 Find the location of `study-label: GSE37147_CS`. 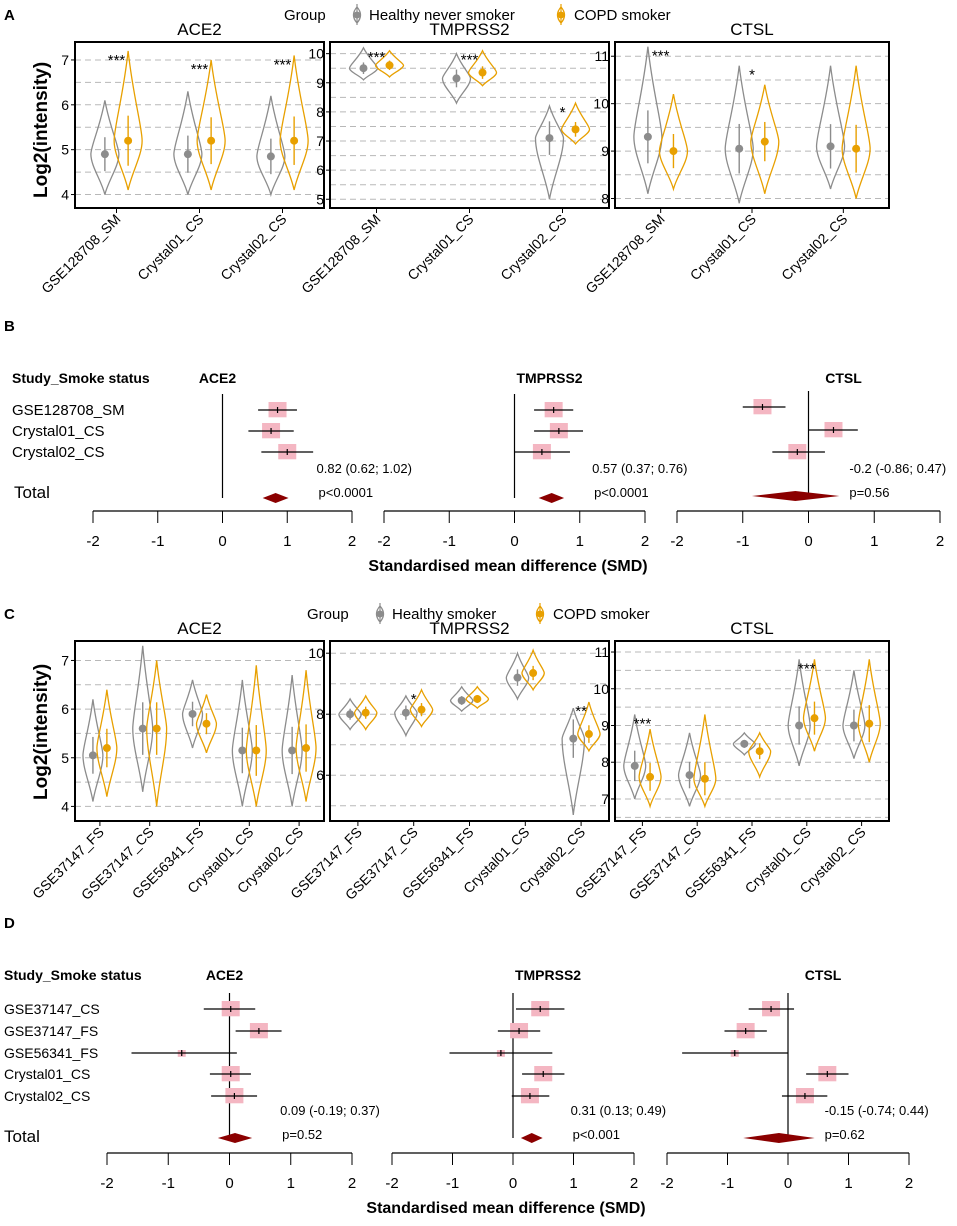

study-label: GSE37147_CS is located at coordinates (52, 1009).